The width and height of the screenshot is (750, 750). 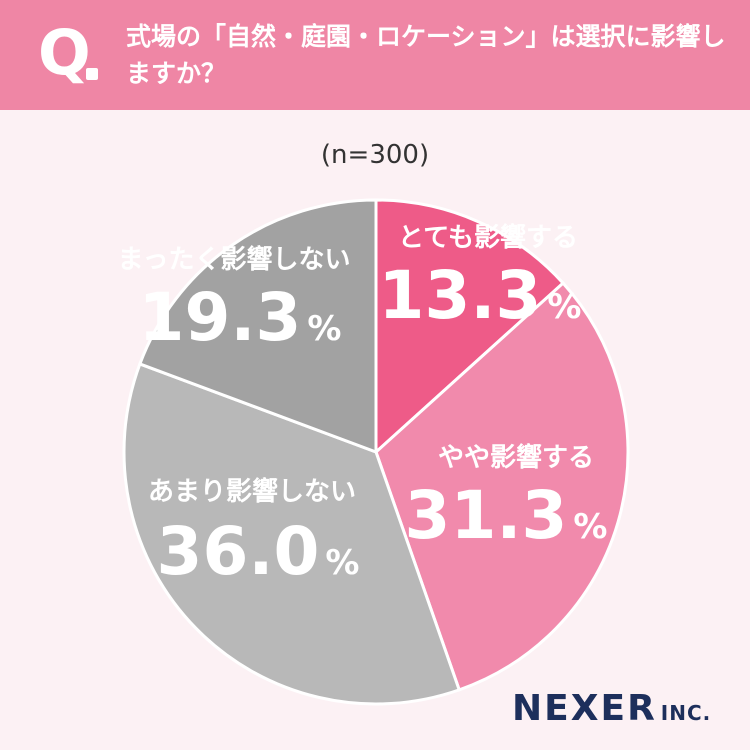 I want to click on question-header: Q 式場の「自然・庭園・ロケーション」は選択に影響しますか？, so click(x=375, y=55).